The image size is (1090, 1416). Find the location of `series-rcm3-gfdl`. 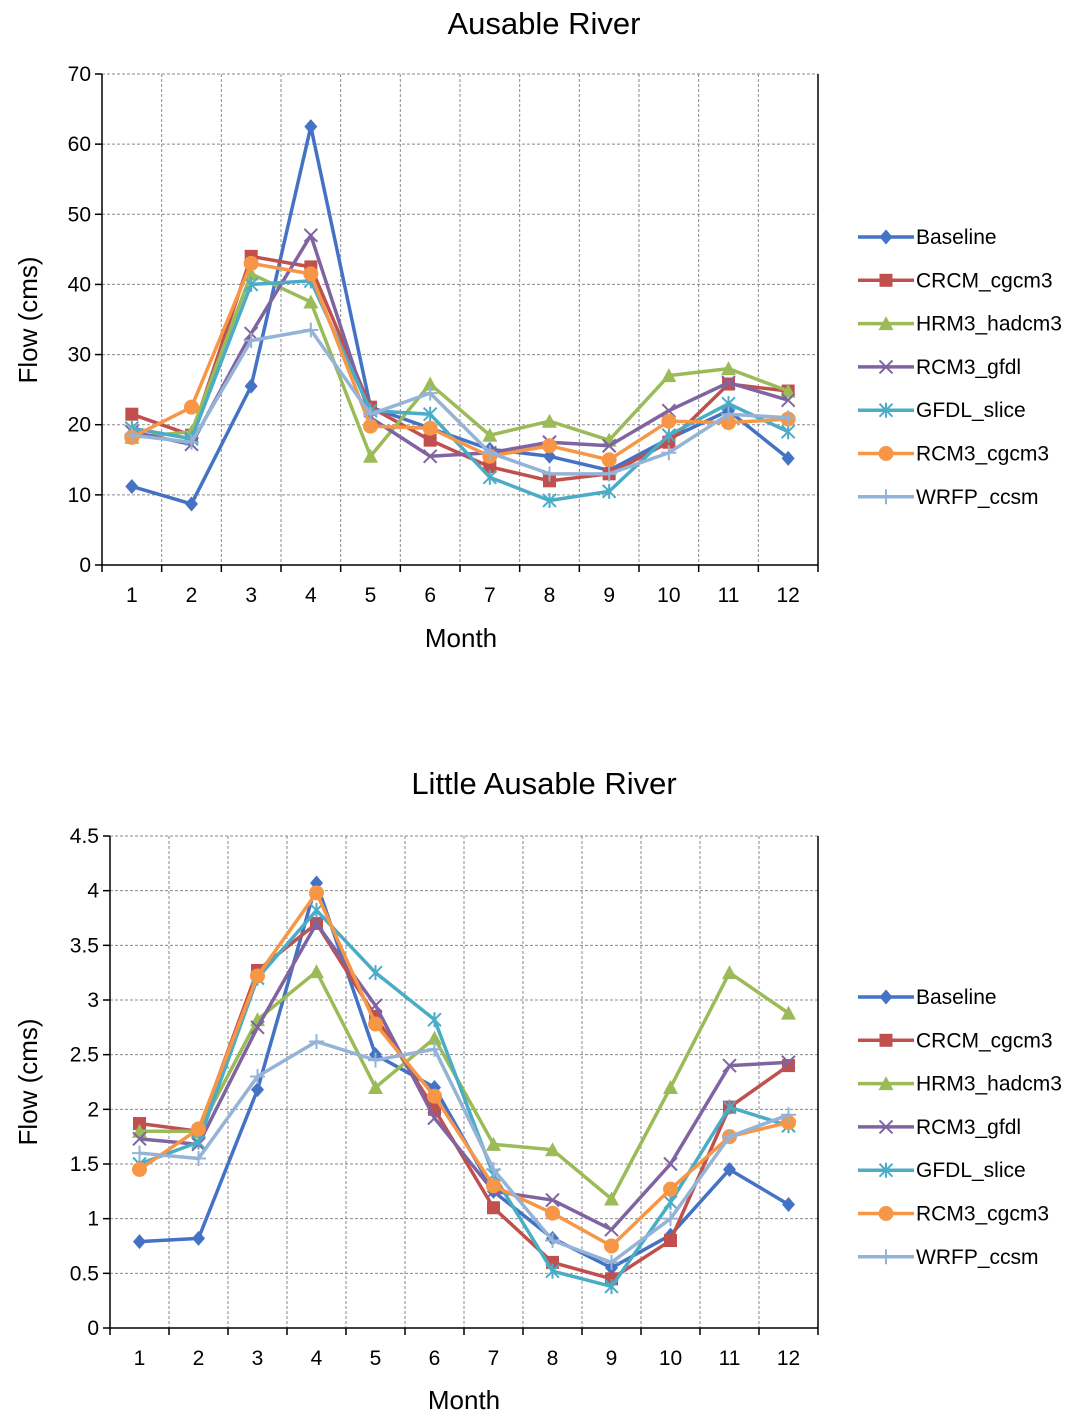

series-rcm3-gfdl is located at coordinates (464, 1076).